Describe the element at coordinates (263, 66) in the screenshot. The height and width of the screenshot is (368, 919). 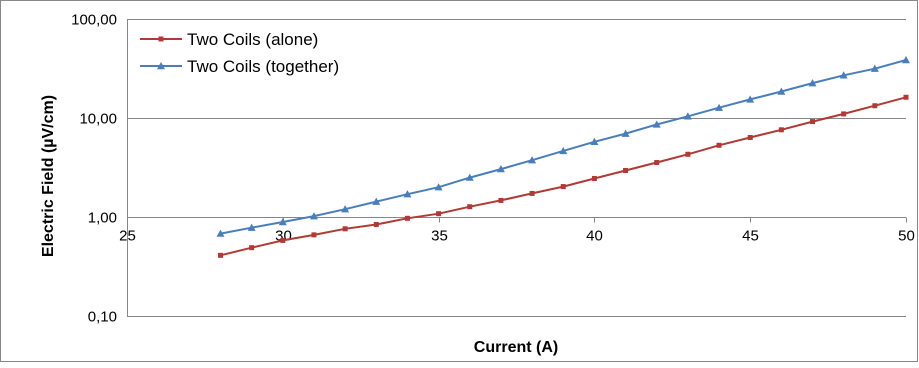
I see `legend-label: Two Coils (together)` at that location.